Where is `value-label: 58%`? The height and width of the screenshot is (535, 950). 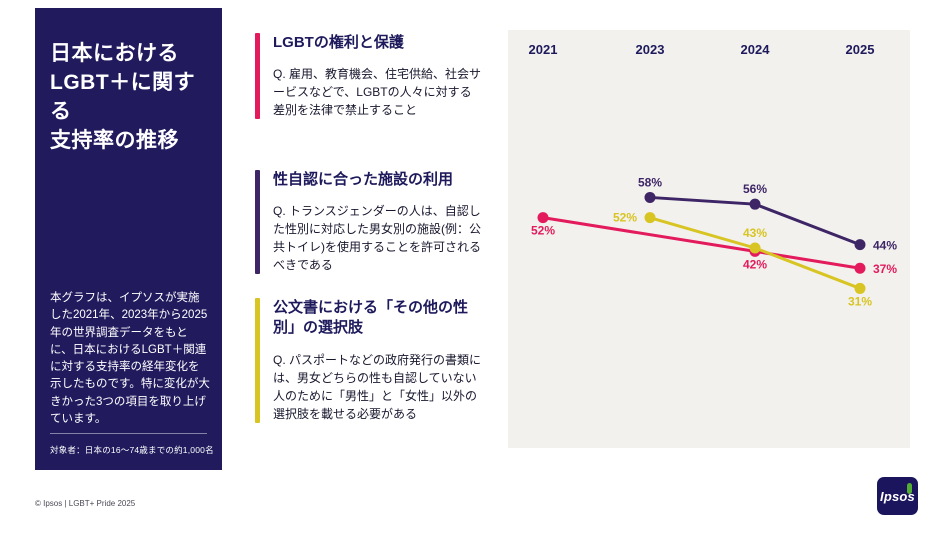 value-label: 58% is located at coordinates (650, 182).